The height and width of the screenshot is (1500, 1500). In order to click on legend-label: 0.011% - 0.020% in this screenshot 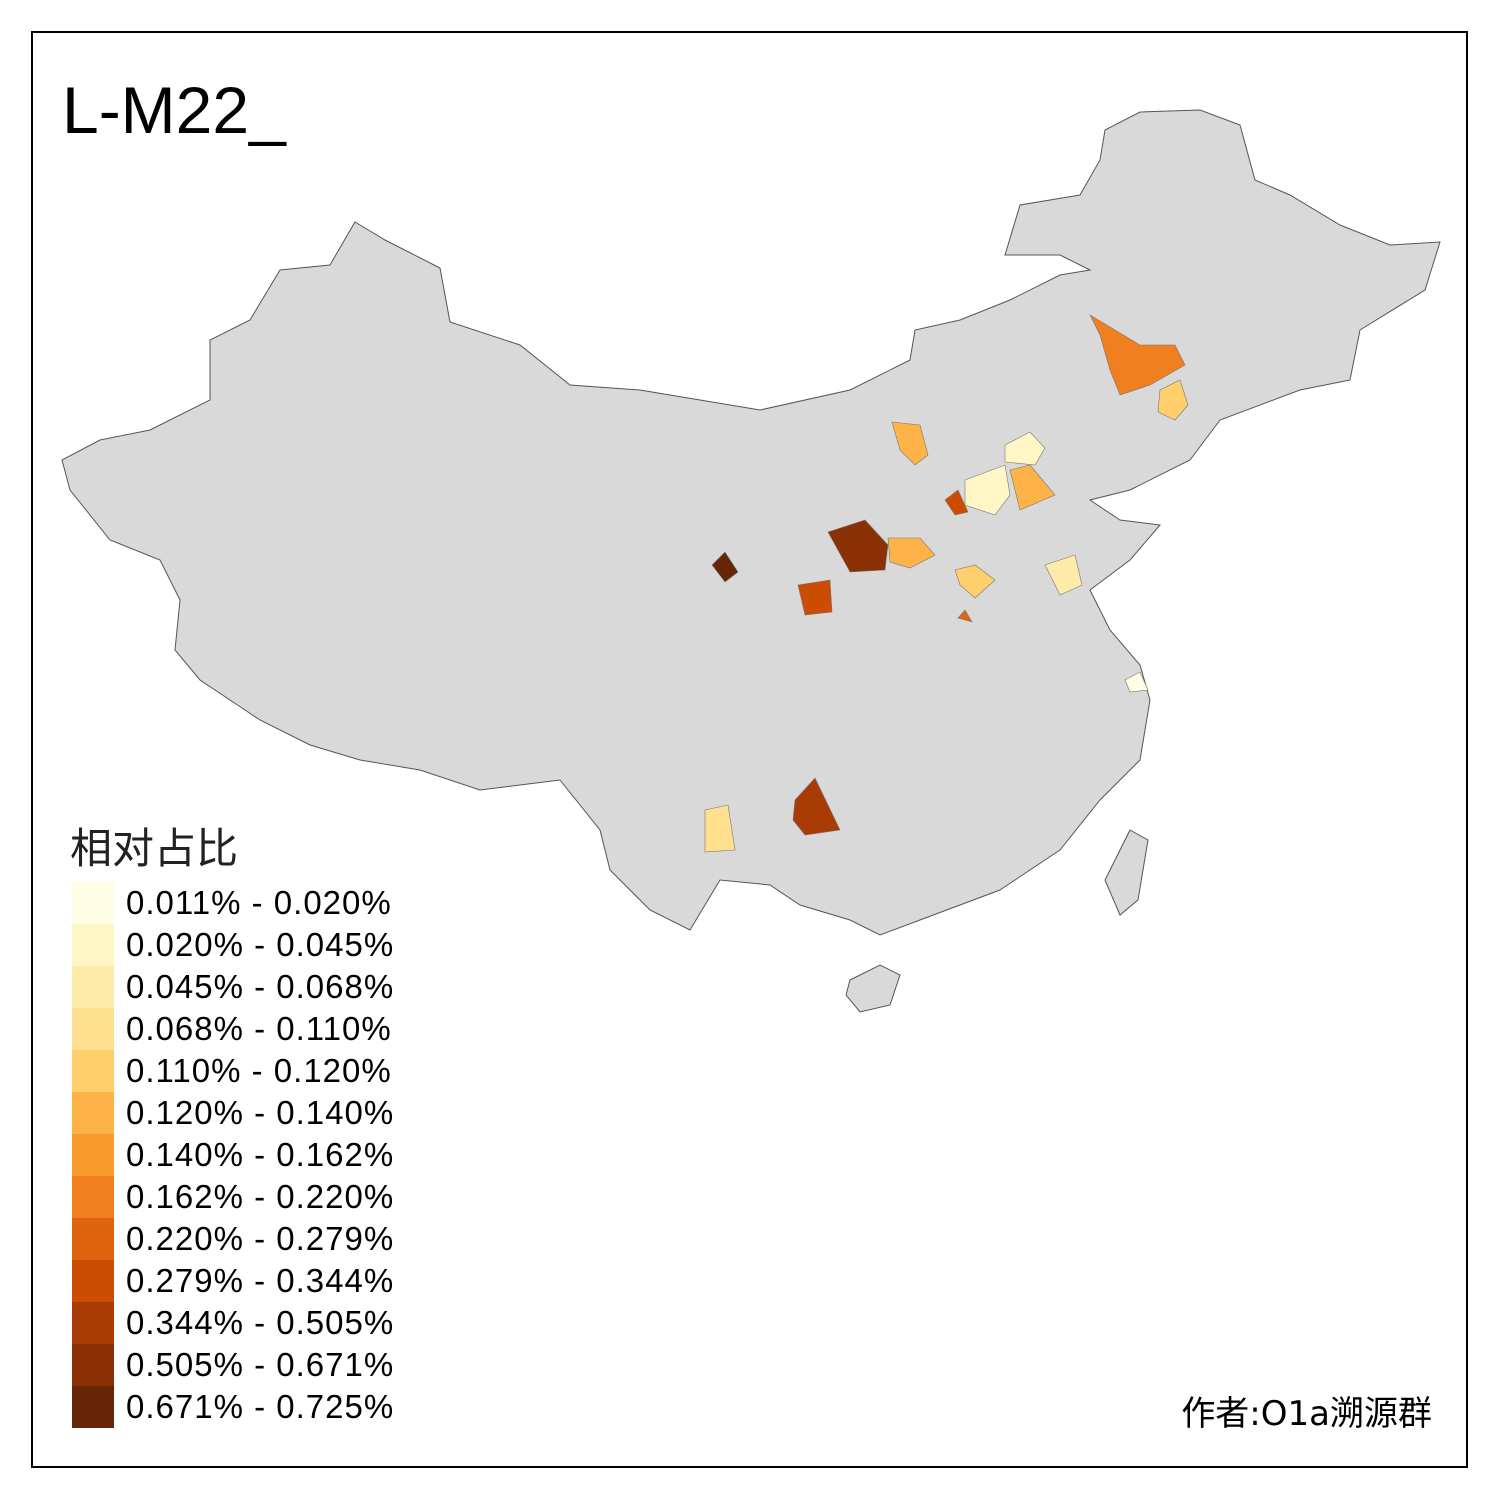, I will do `click(259, 902)`.